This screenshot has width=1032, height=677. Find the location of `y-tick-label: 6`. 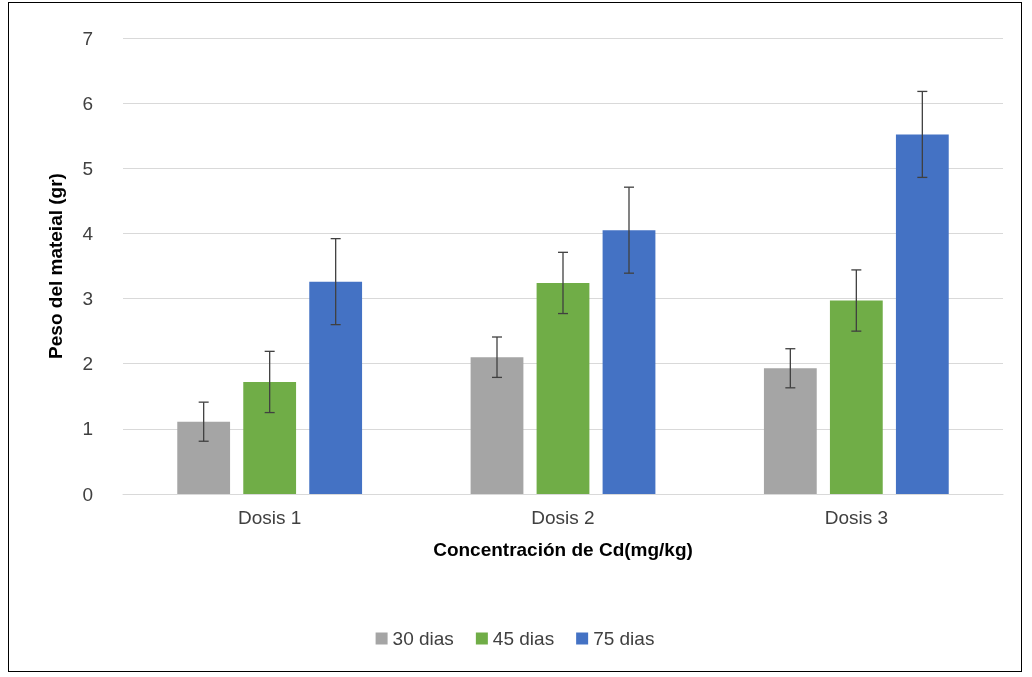

y-tick-label: 6 is located at coordinates (87, 103).